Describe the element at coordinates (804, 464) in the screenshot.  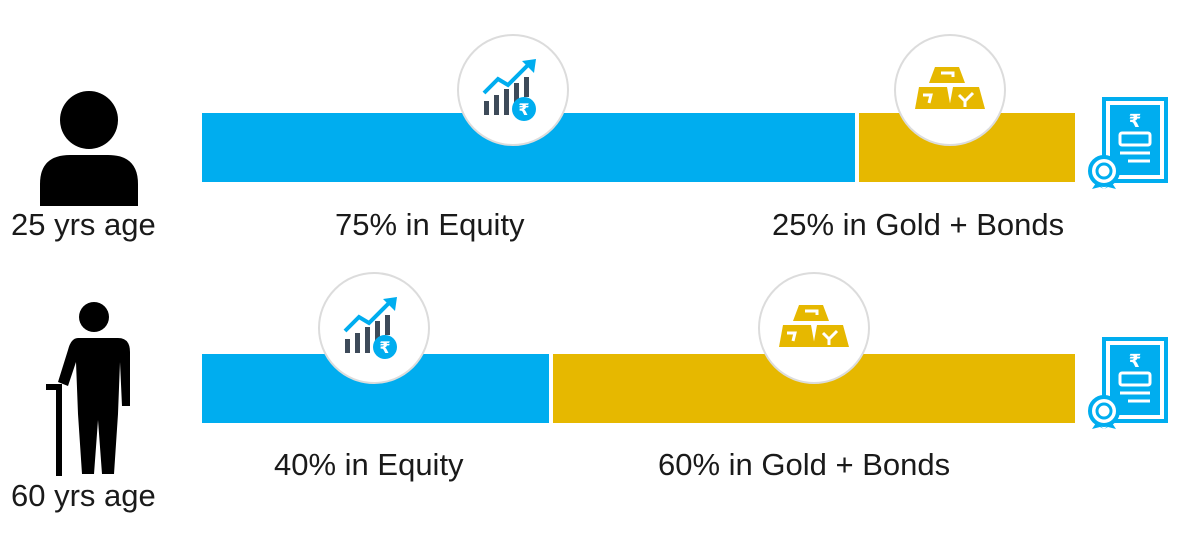
I see `gold-bonds-label-old: 60% in Gold + Bonds` at that location.